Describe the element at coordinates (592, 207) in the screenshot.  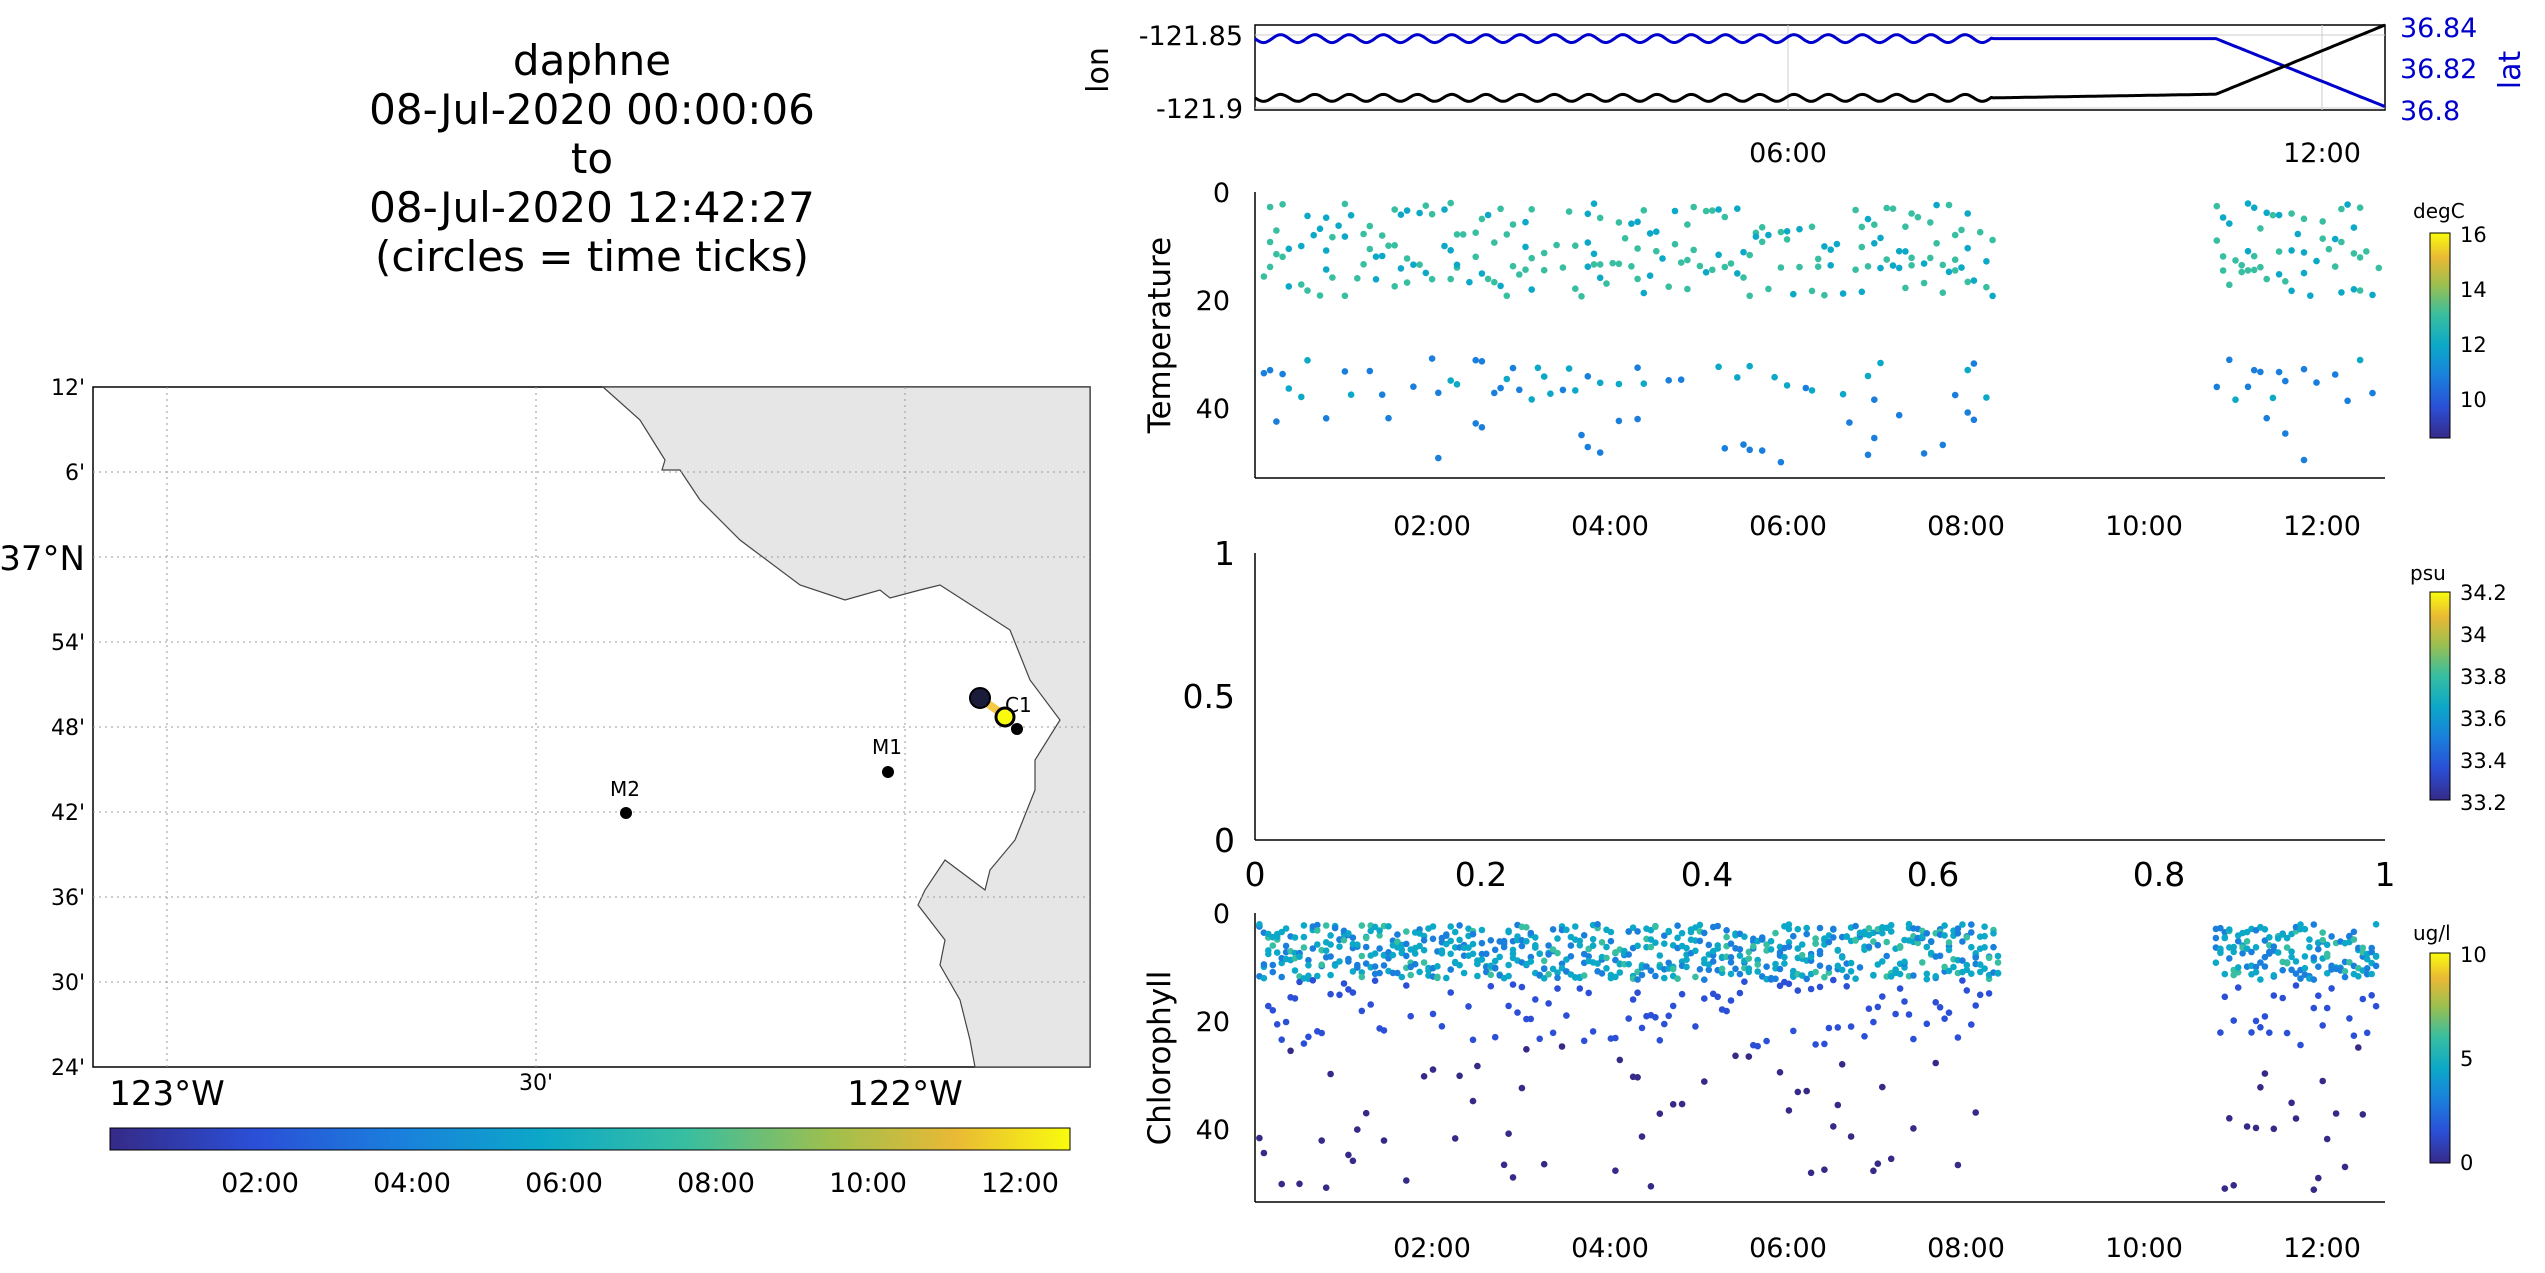
I see `title-end-time: 08-Jul-2020 12:42:27` at that location.